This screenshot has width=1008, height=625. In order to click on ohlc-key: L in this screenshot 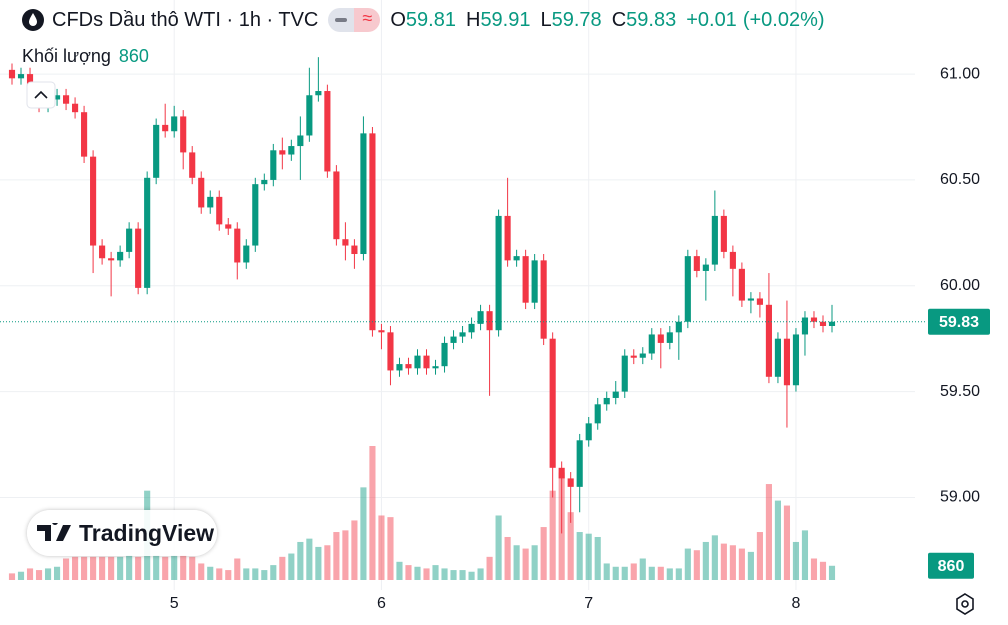, I will do `click(546, 19)`.